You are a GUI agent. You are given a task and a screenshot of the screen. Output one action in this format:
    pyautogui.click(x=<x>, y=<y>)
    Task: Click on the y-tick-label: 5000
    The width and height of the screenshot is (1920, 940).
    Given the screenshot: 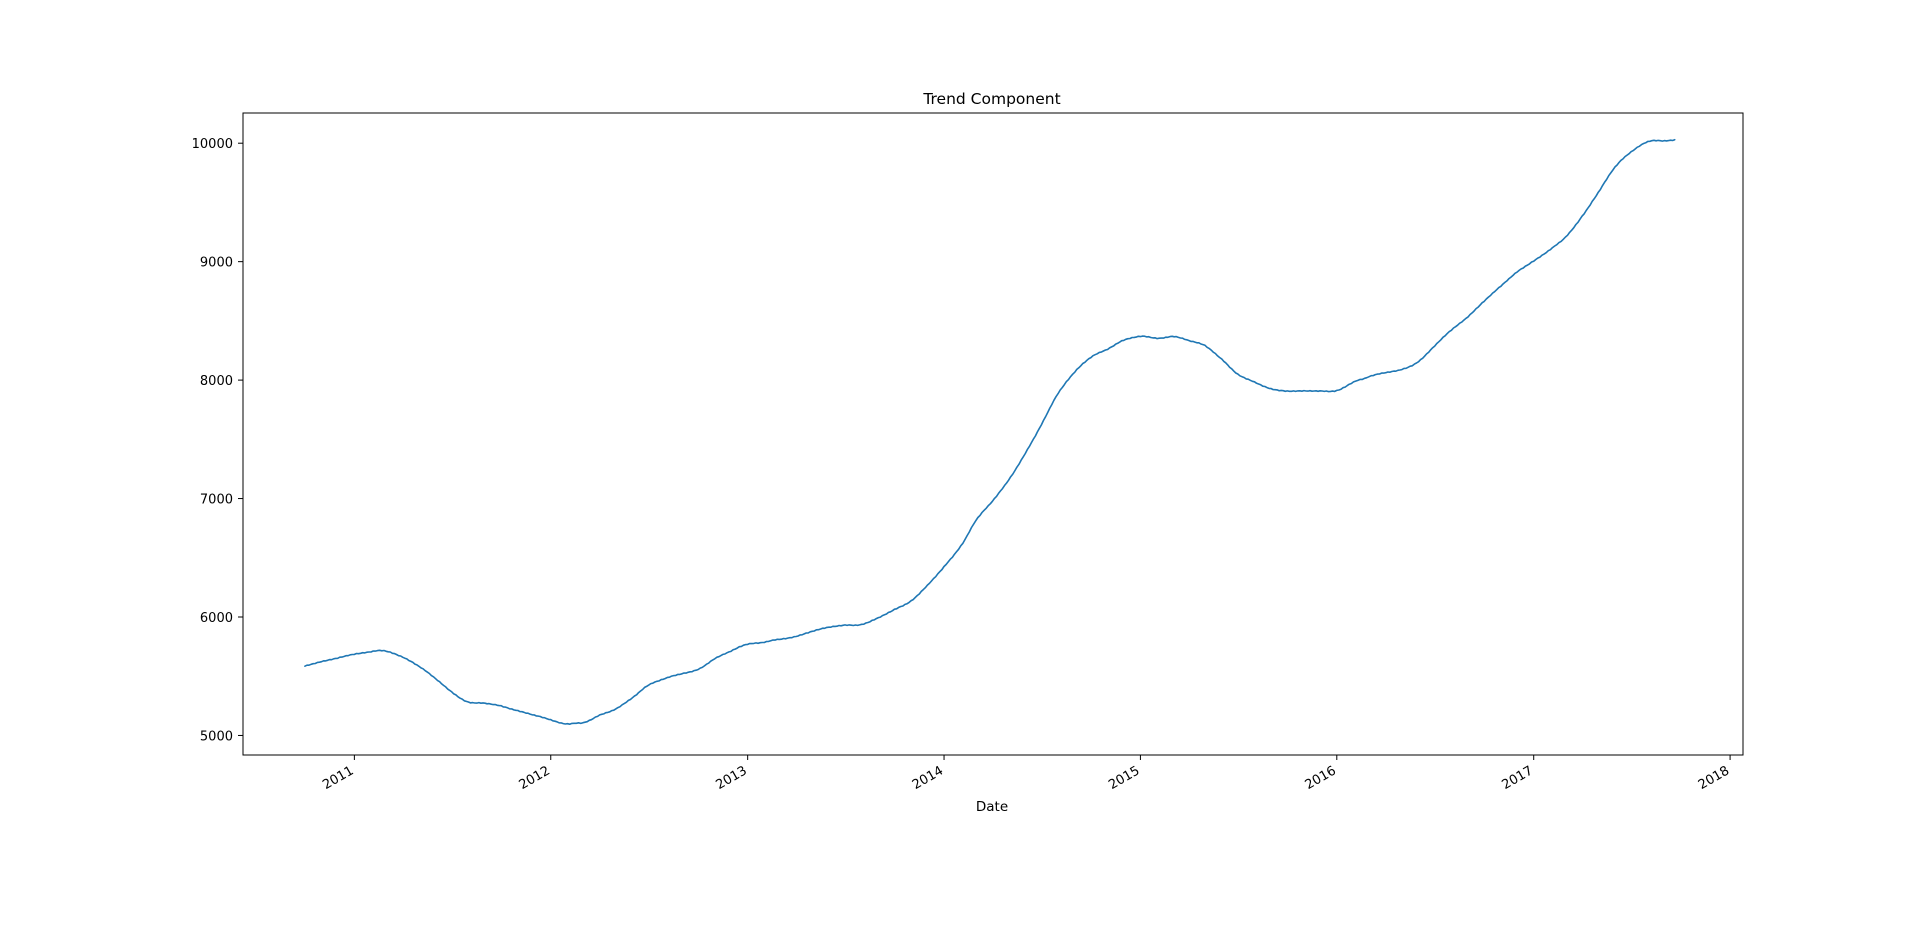 What is the action you would take?
    pyautogui.click(x=216, y=736)
    